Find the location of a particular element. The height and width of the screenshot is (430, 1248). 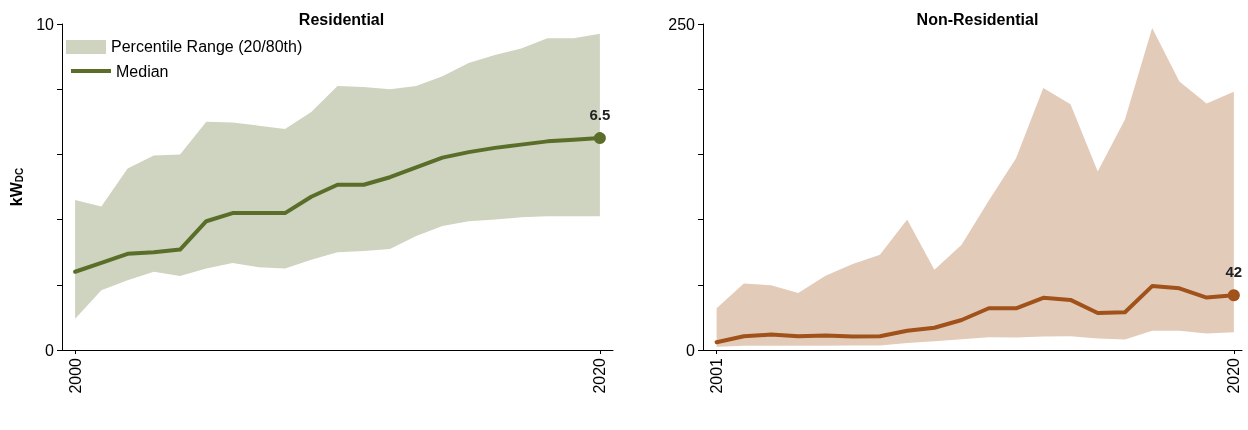

y-tick-label: 10 is located at coordinates (45, 24).